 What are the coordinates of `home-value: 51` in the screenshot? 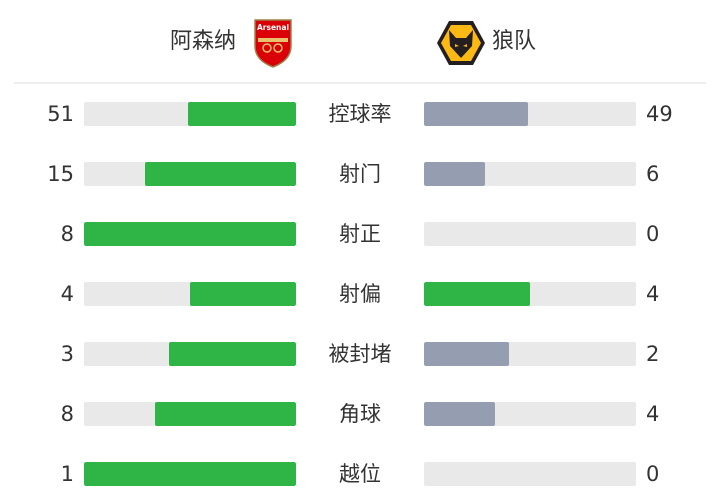 It's located at (60, 114).